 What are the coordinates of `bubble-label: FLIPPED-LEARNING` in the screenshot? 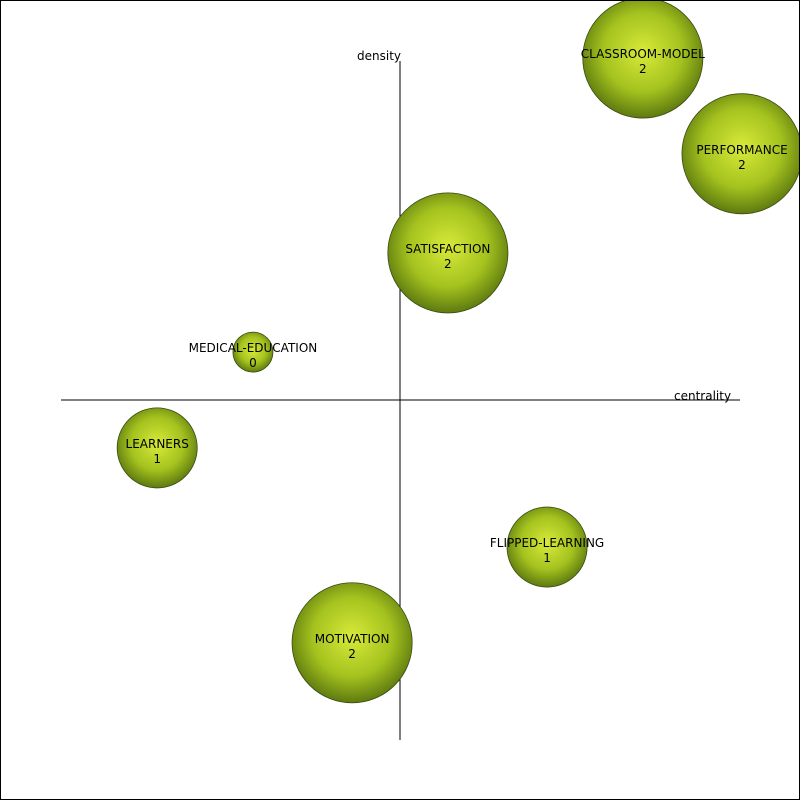 It's located at (547, 543).